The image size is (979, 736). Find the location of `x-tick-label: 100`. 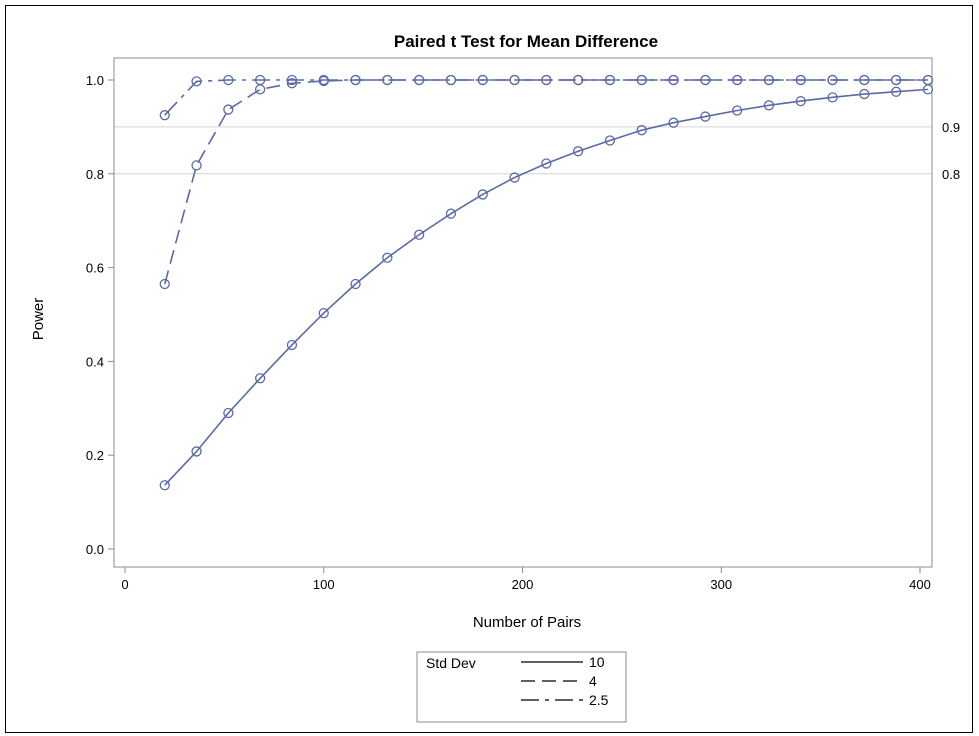

x-tick-label: 100 is located at coordinates (324, 584).